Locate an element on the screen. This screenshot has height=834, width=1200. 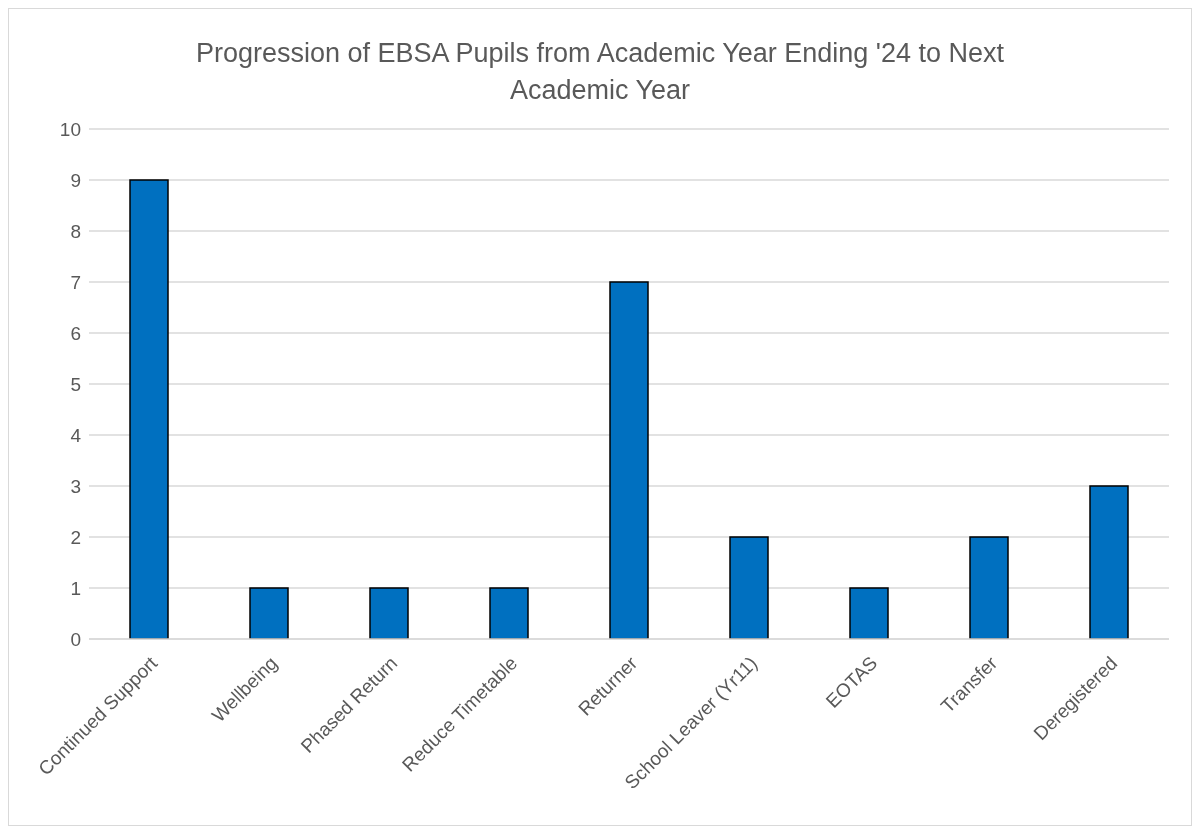
y-tick-label: 4 is located at coordinates (76, 435).